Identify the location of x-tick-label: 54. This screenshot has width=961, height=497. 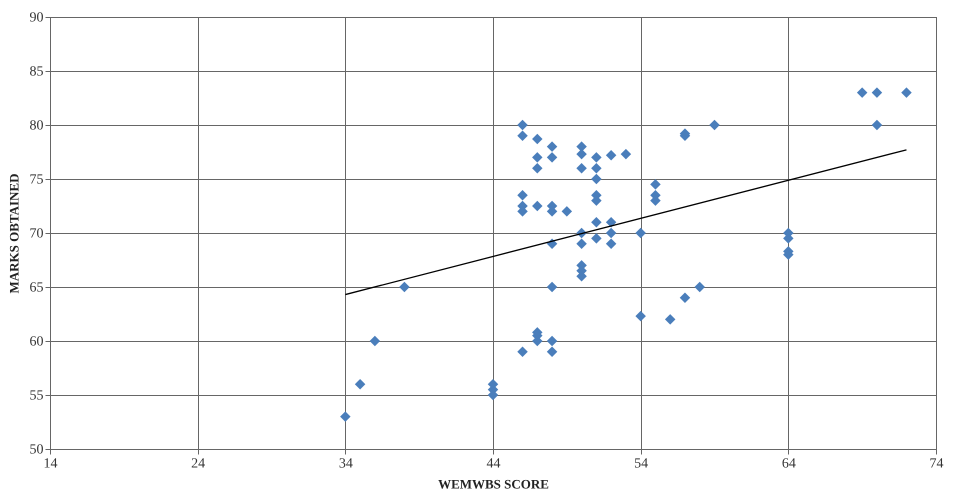
(641, 464).